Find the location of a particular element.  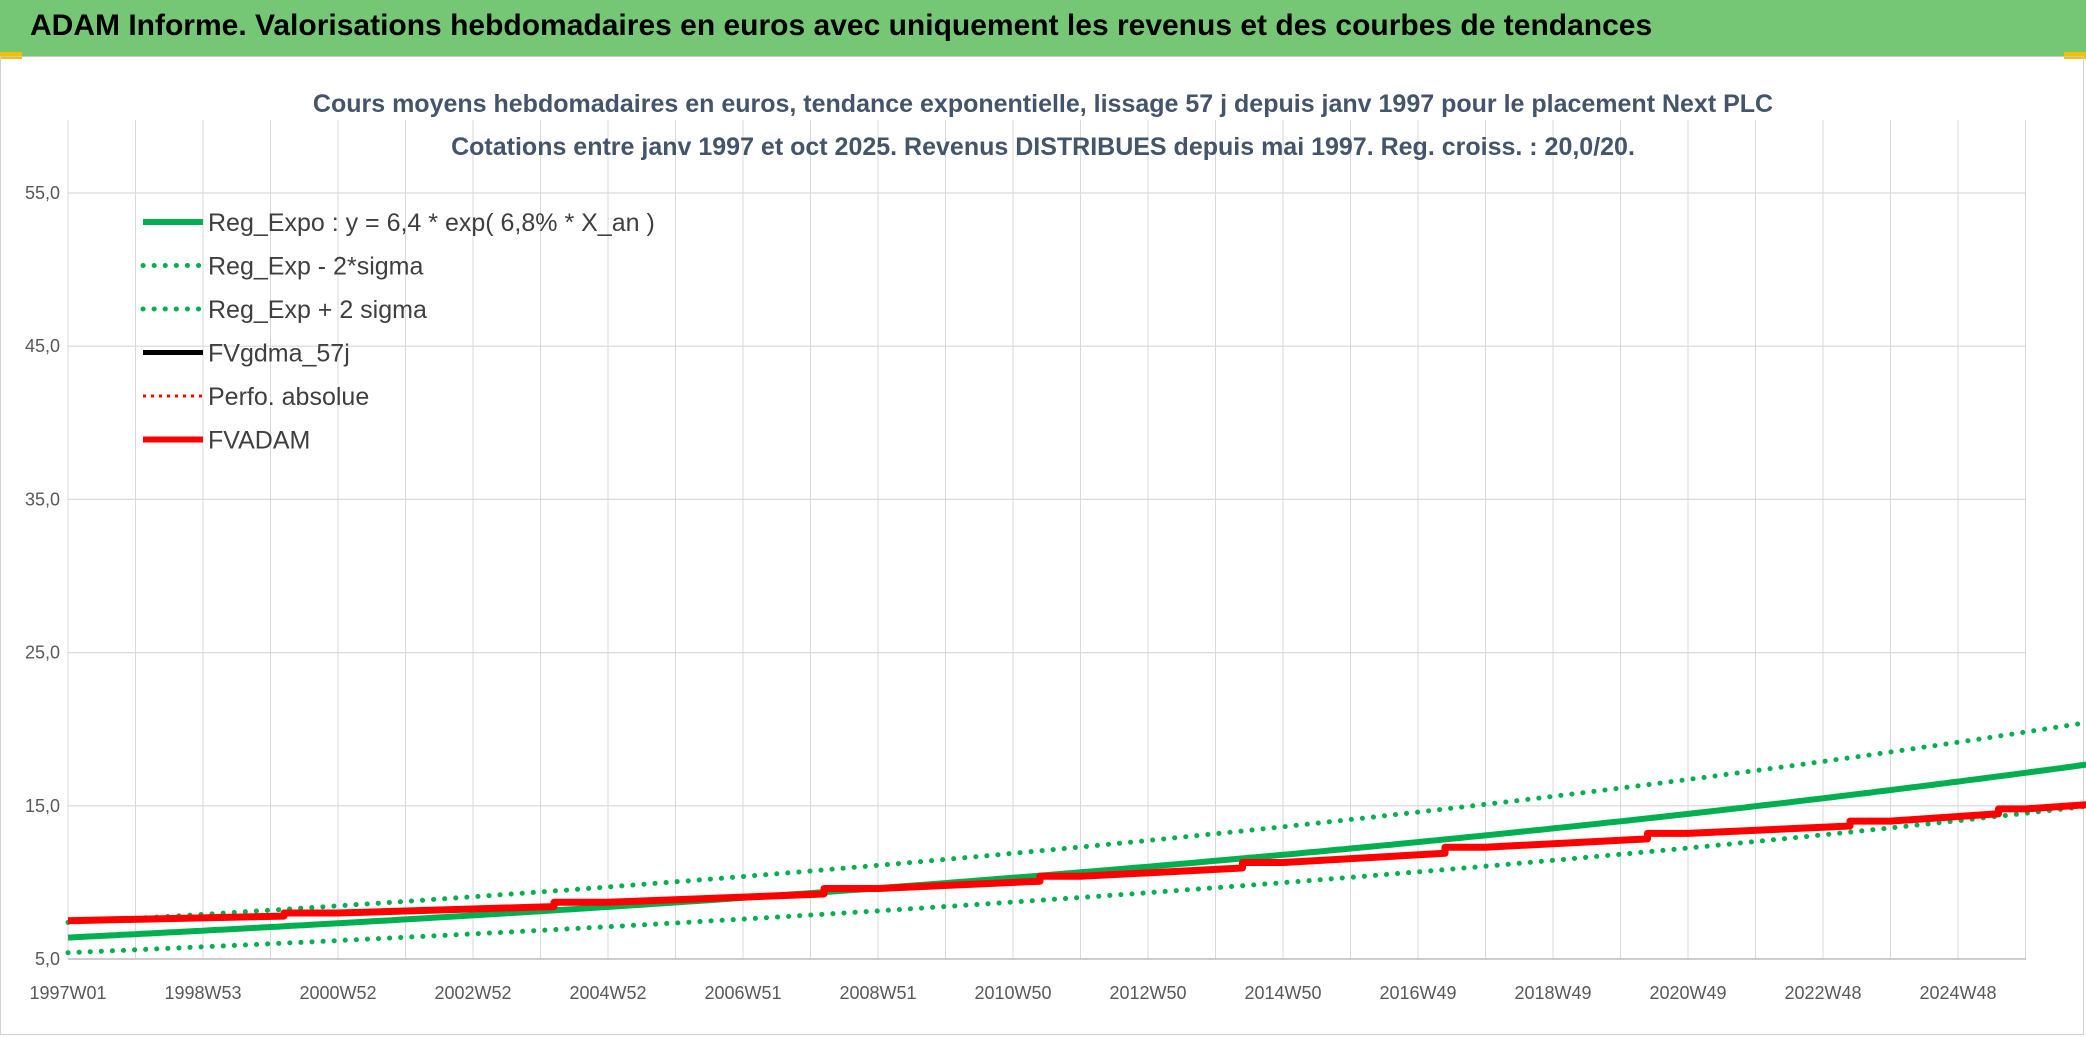

x-tick-label: 2012W50 is located at coordinates (1147, 993).